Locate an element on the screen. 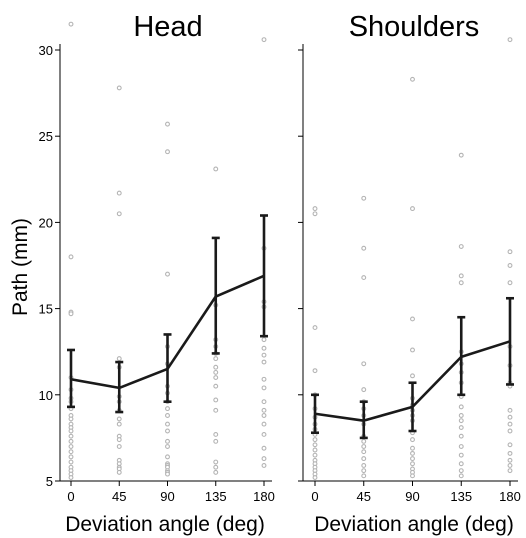 Image resolution: width=526 pixels, height=538 pixels. shoulders-x-tick-label: 45 is located at coordinates (364, 496).